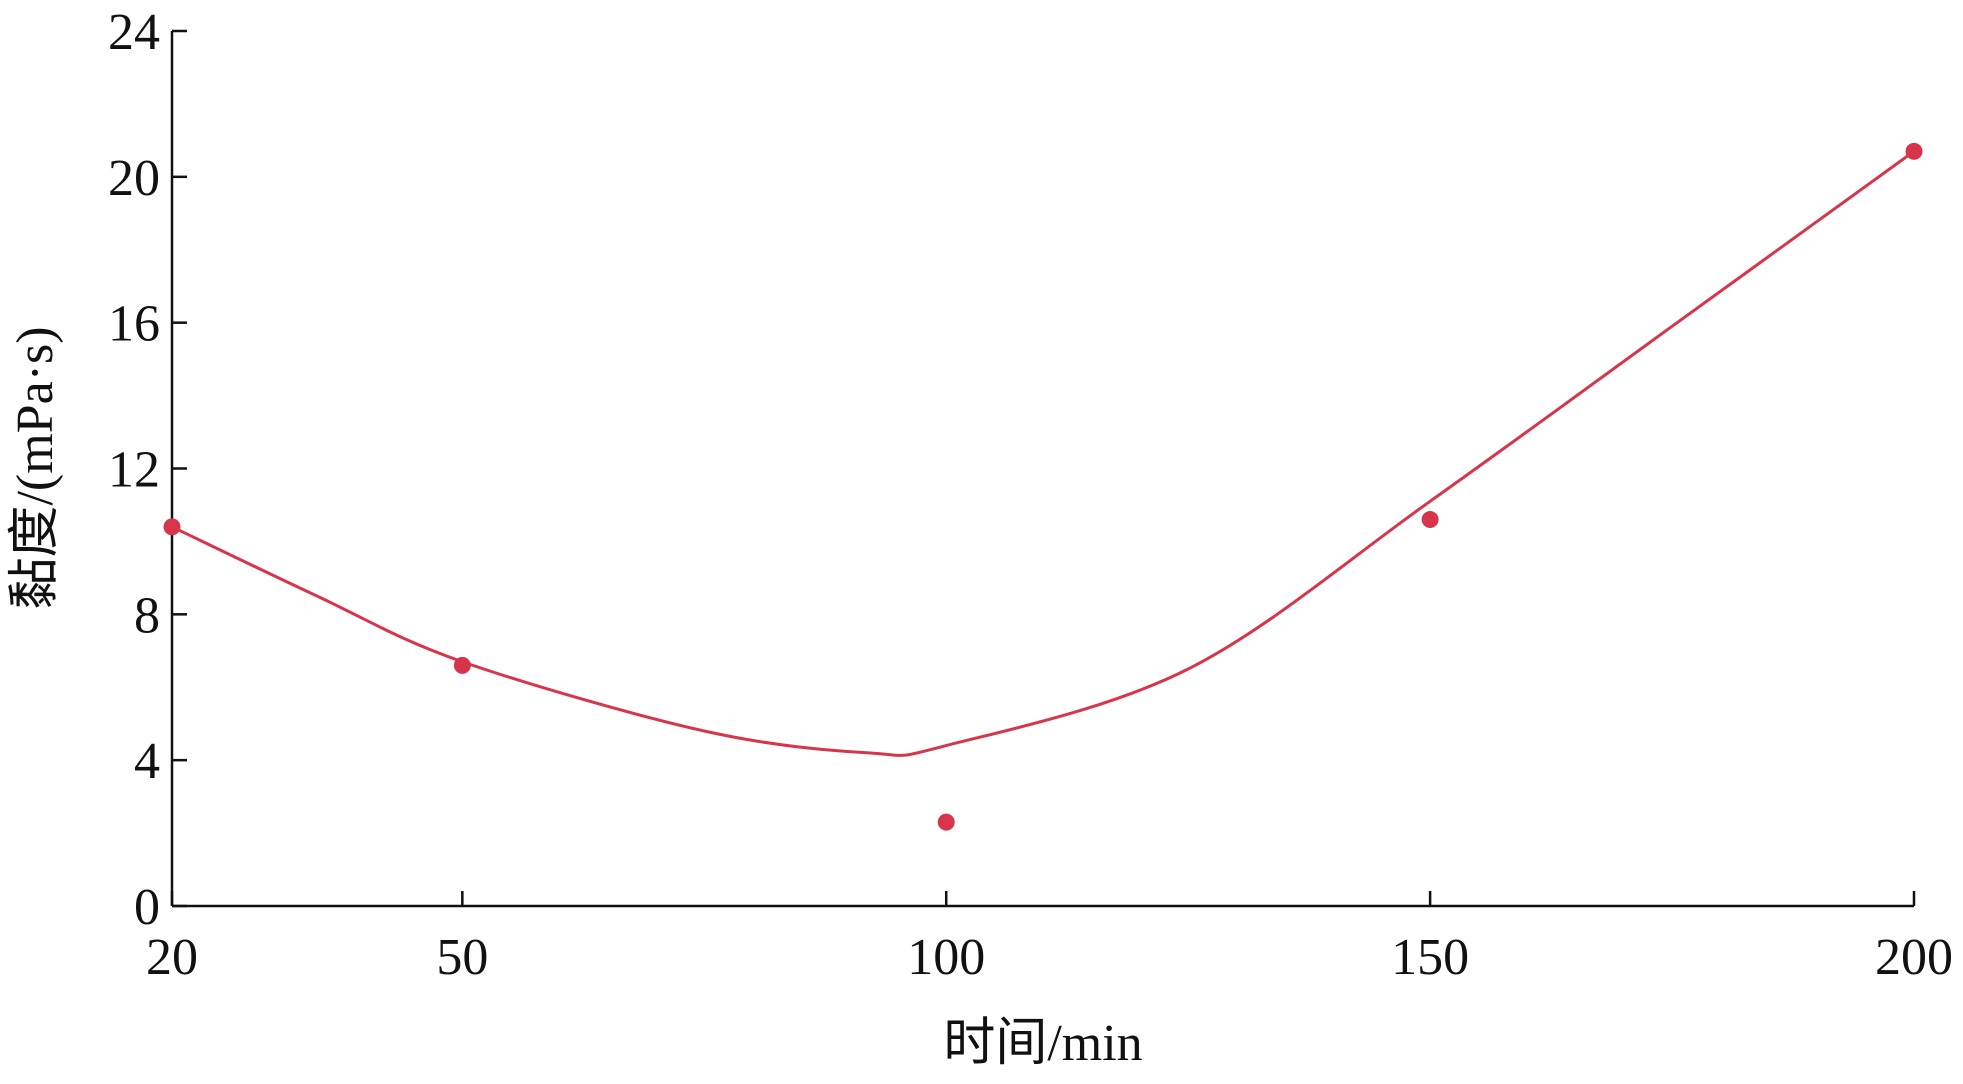 This screenshot has width=1963, height=1084. I want to click on x-tick-label: 100, so click(946, 957).